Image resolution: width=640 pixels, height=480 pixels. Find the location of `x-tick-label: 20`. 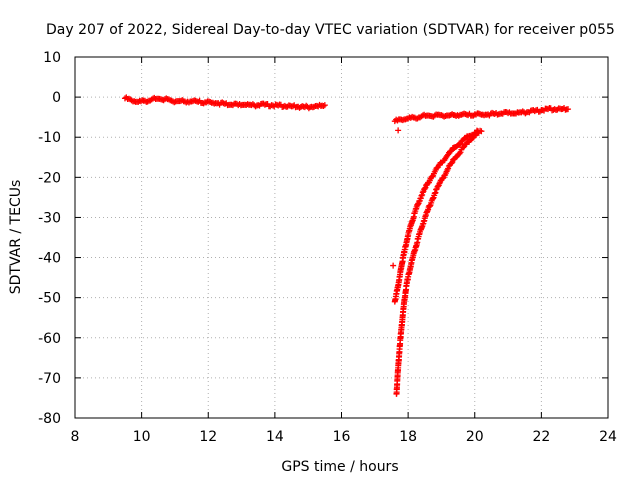

x-tick-label: 20 is located at coordinates (475, 437).